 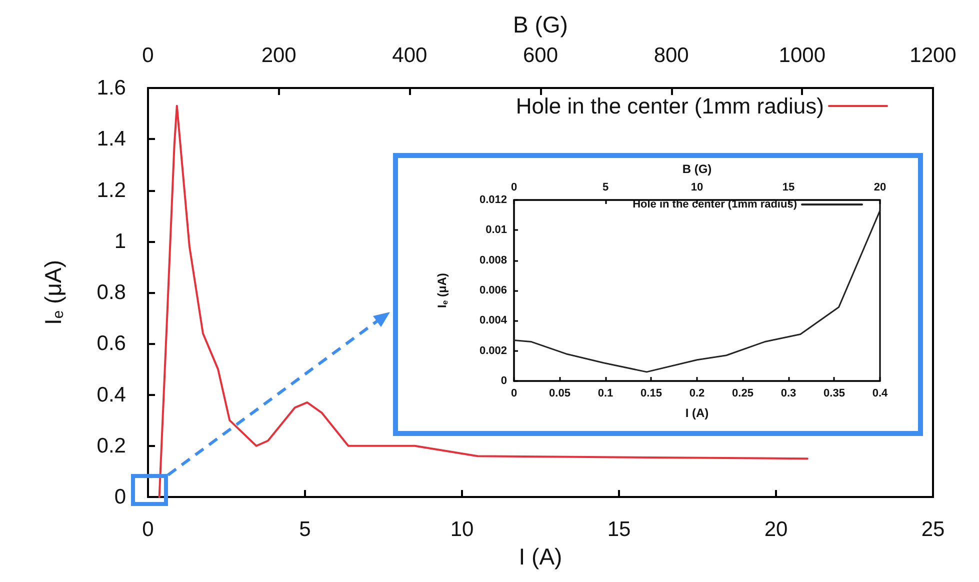 I want to click on y-tick-label: 1.4, so click(x=111, y=139).